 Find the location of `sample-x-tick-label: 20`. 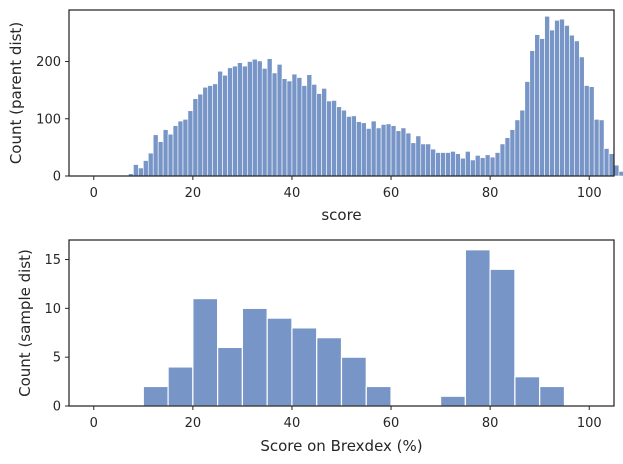

sample-x-tick-label: 20 is located at coordinates (193, 423).